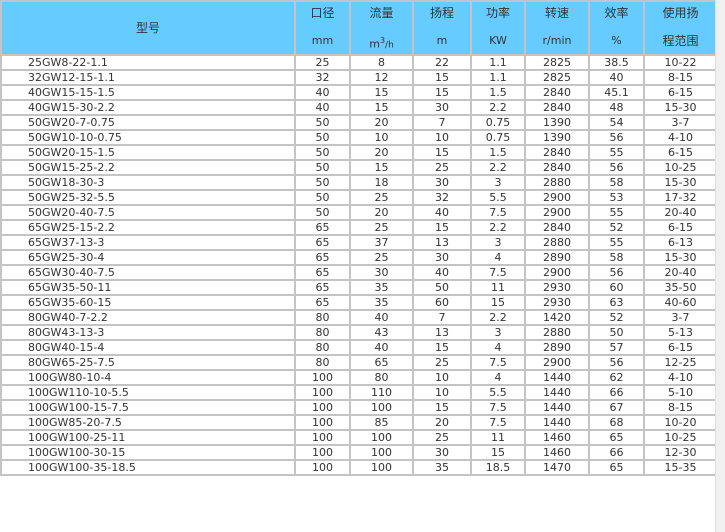 This screenshot has width=725, height=532. What do you see at coordinates (442, 272) in the screenshot?
I see `cell-head: 40` at bounding box center [442, 272].